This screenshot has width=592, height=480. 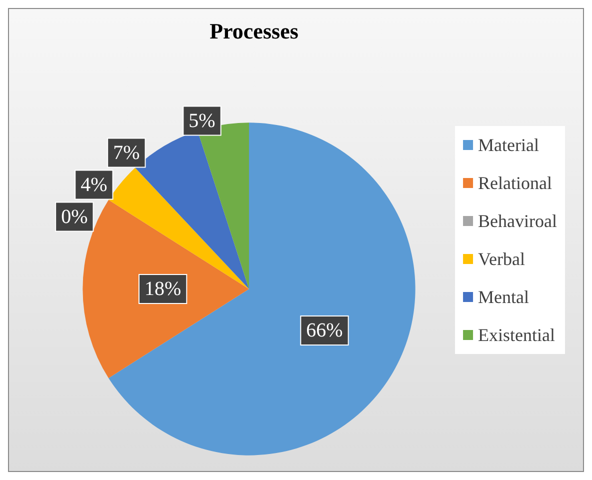 I want to click on legend-label: Mental, so click(x=504, y=297).